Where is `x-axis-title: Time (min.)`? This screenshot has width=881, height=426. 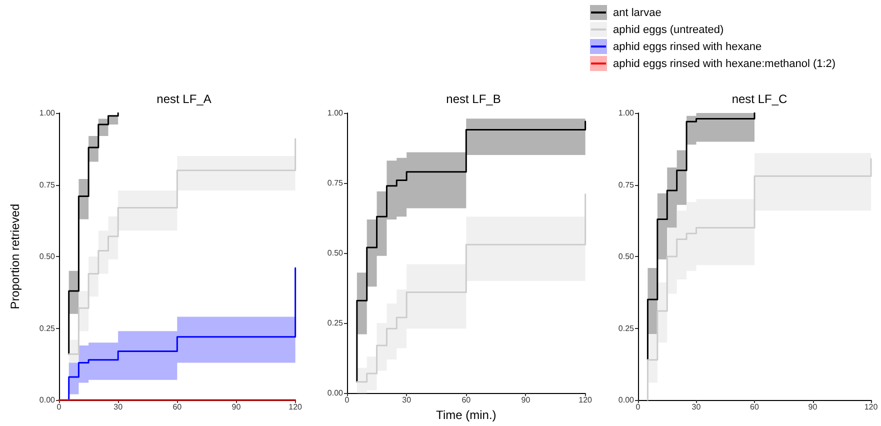
x-axis-title: Time (min.) is located at coordinates (466, 415).